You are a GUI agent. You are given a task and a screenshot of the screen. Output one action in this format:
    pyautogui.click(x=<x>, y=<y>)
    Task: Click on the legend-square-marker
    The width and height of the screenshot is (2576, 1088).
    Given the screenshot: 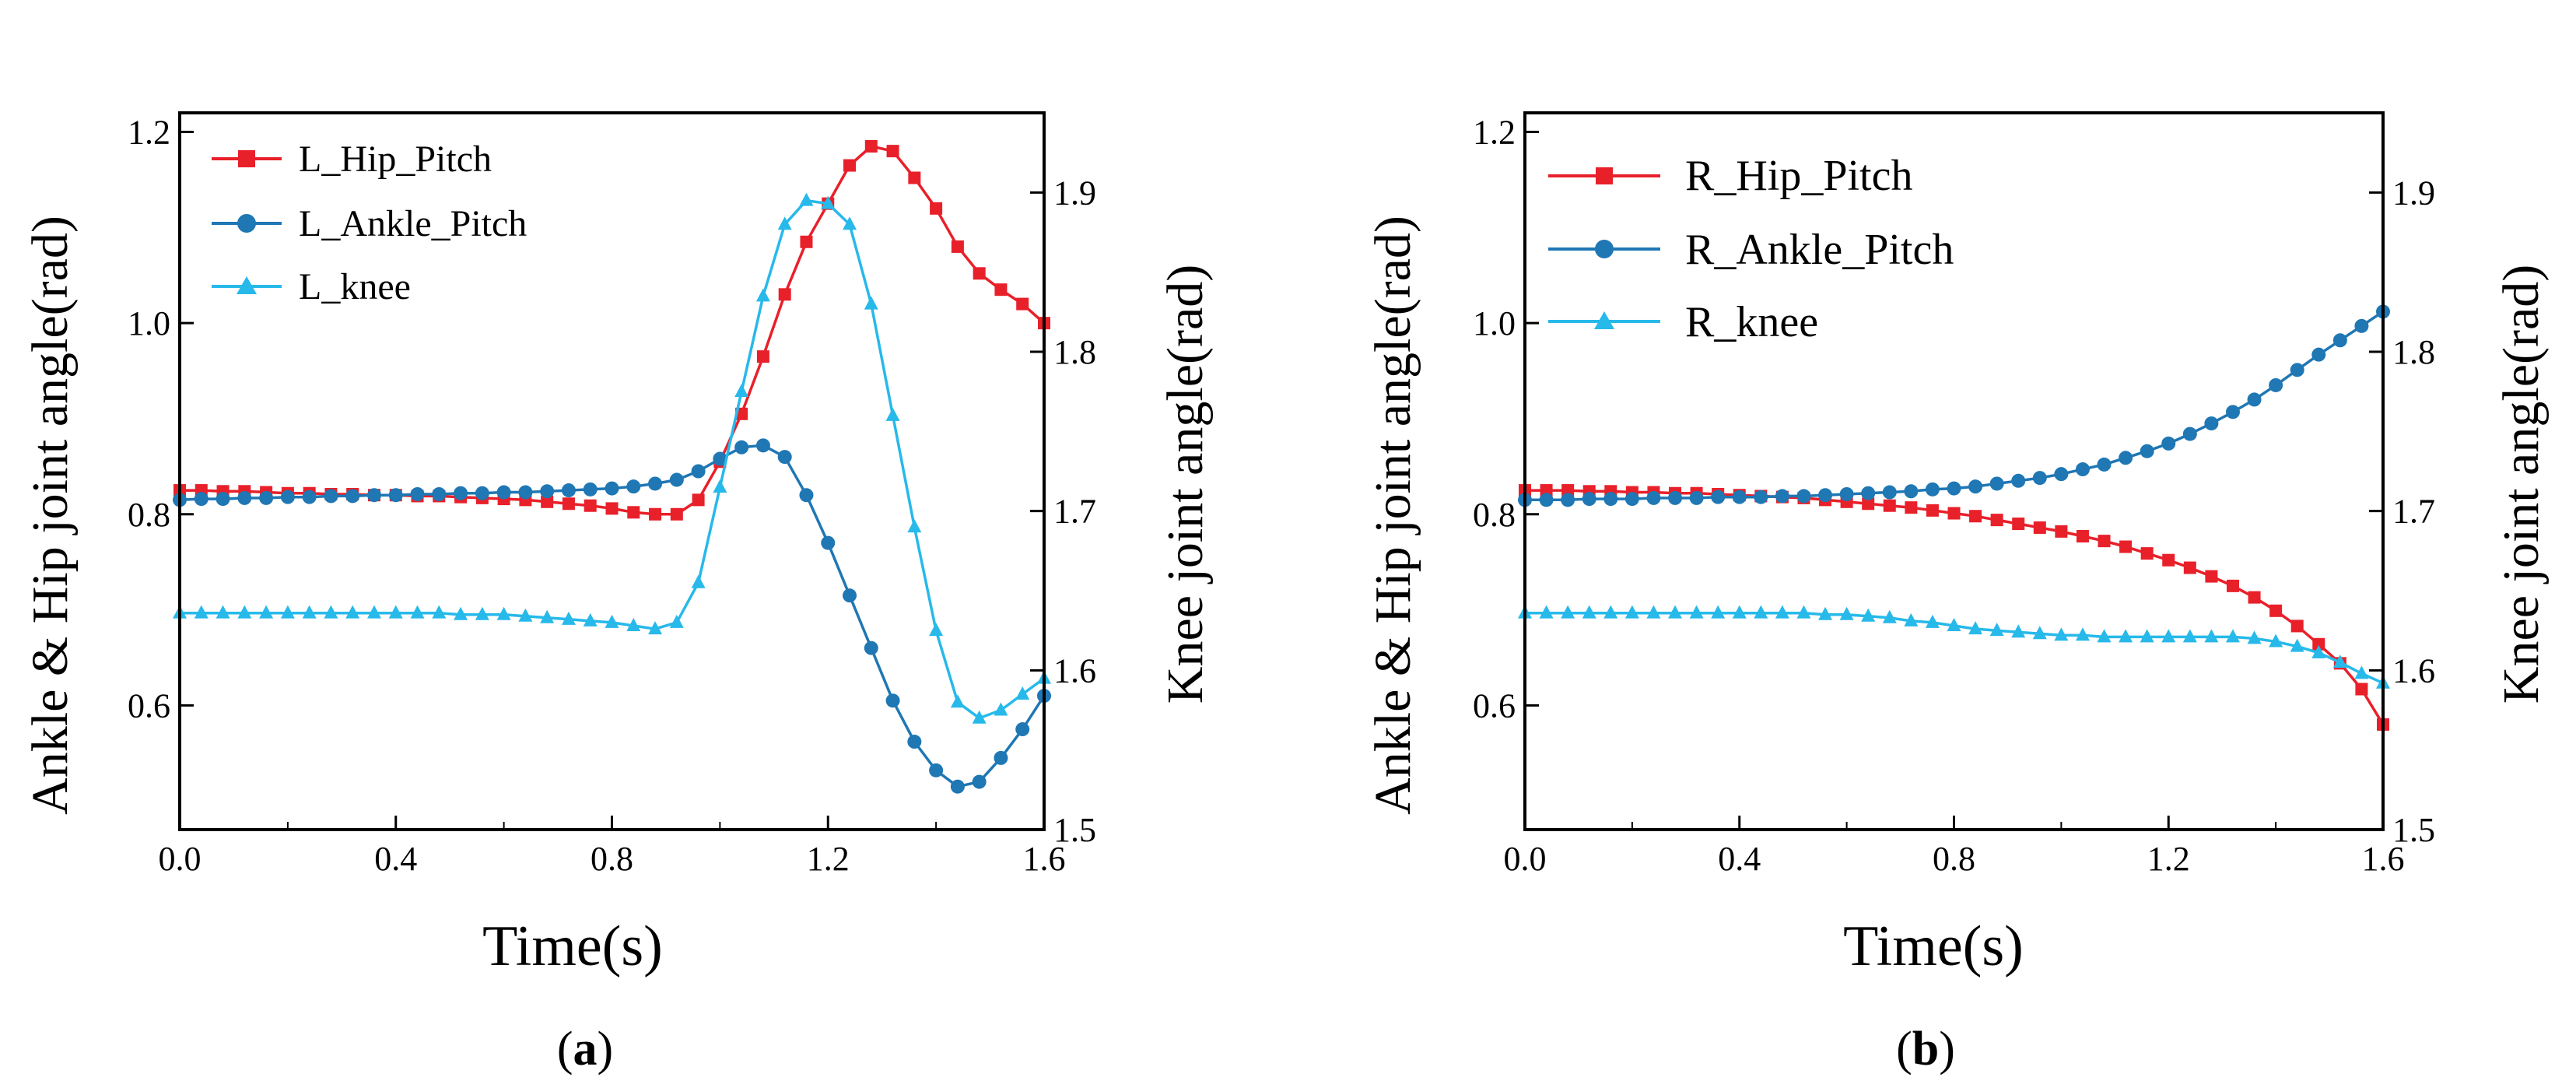 What is the action you would take?
    pyautogui.click(x=247, y=158)
    